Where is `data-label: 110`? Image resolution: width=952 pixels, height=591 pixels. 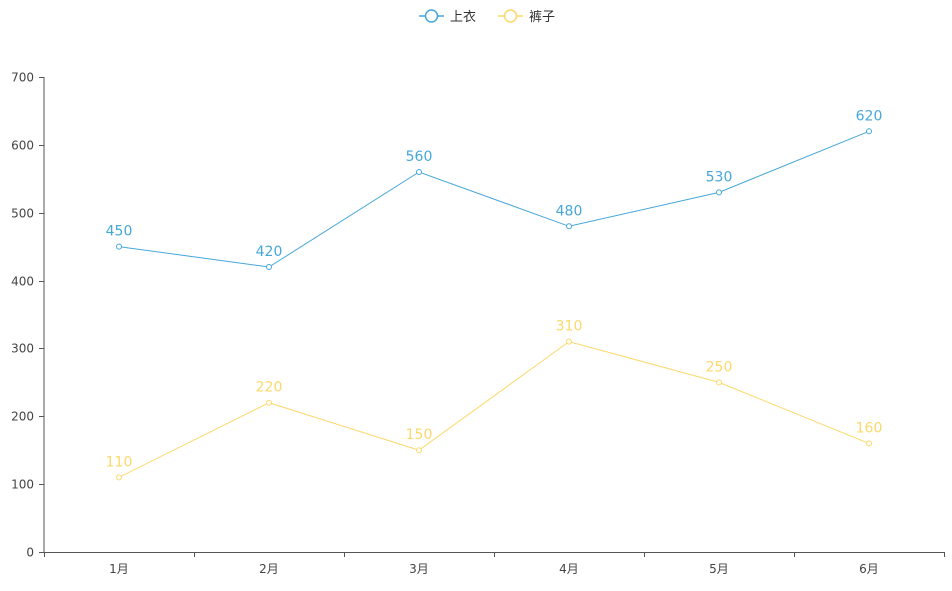 data-label: 110 is located at coordinates (119, 462).